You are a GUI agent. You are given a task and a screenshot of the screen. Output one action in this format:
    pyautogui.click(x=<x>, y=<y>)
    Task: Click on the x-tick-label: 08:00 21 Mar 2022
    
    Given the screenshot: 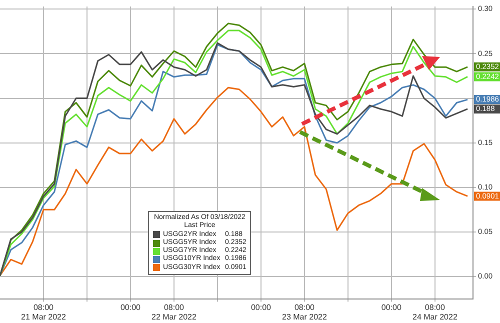 What is the action you would take?
    pyautogui.click(x=43, y=312)
    